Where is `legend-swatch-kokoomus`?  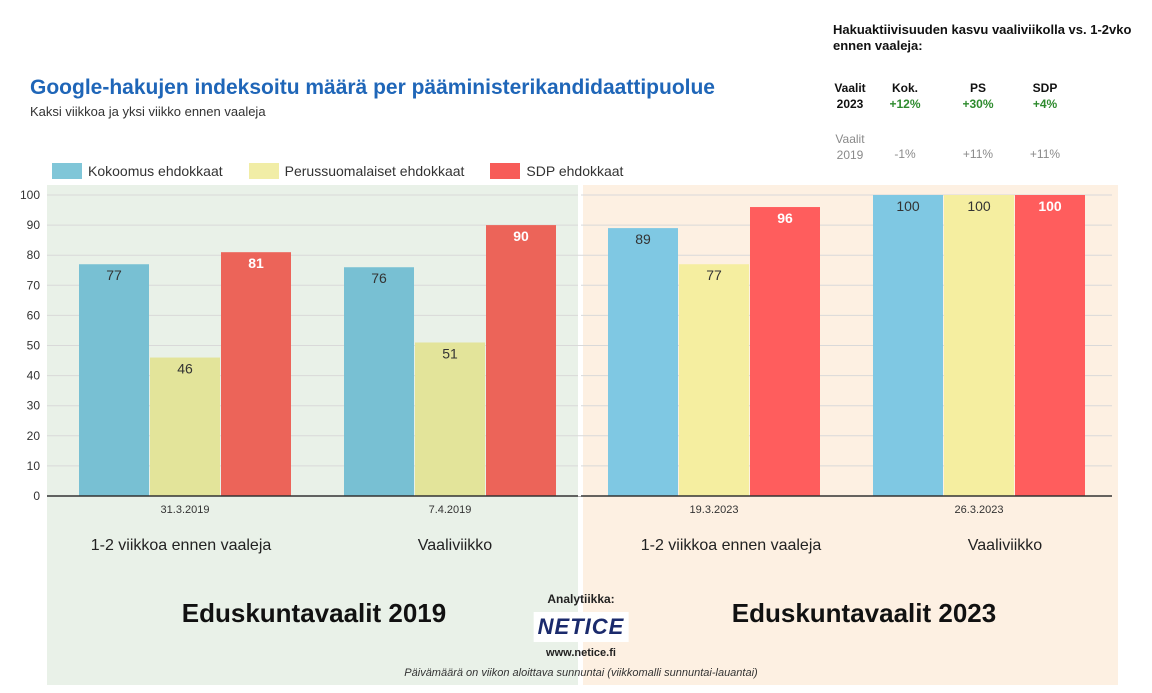 legend-swatch-kokoomus is located at coordinates (67, 171).